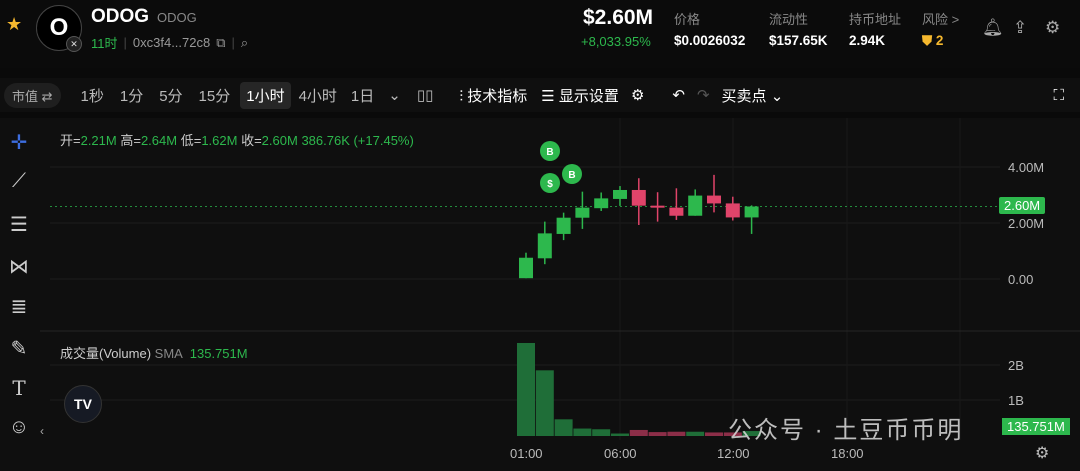 This screenshot has height=471, width=1080. I want to click on settings-icon: ⚙, so click(1053, 27).